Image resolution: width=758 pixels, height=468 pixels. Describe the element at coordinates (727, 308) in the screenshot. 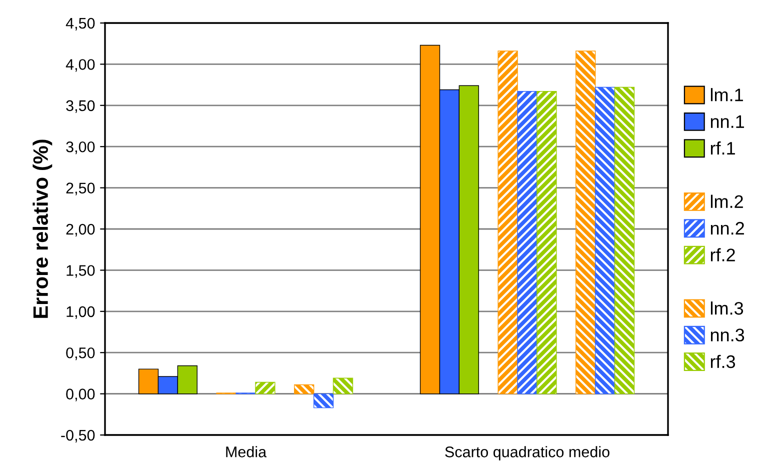

I see `legend-label: lm.3` at that location.